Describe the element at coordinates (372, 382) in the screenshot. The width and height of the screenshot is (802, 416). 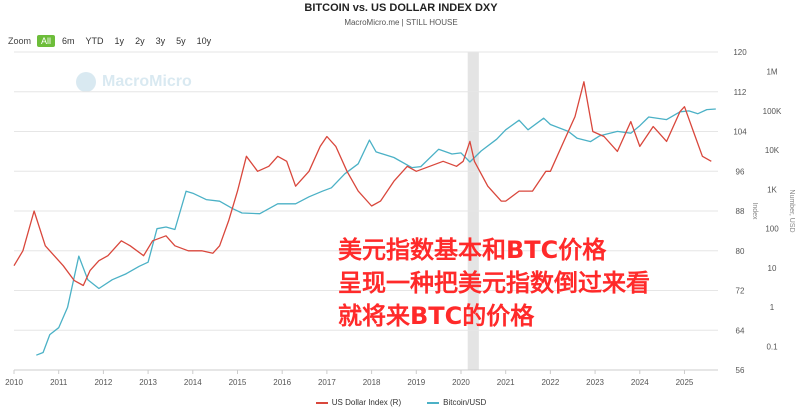
I see `x-tick-label: 2018` at that location.